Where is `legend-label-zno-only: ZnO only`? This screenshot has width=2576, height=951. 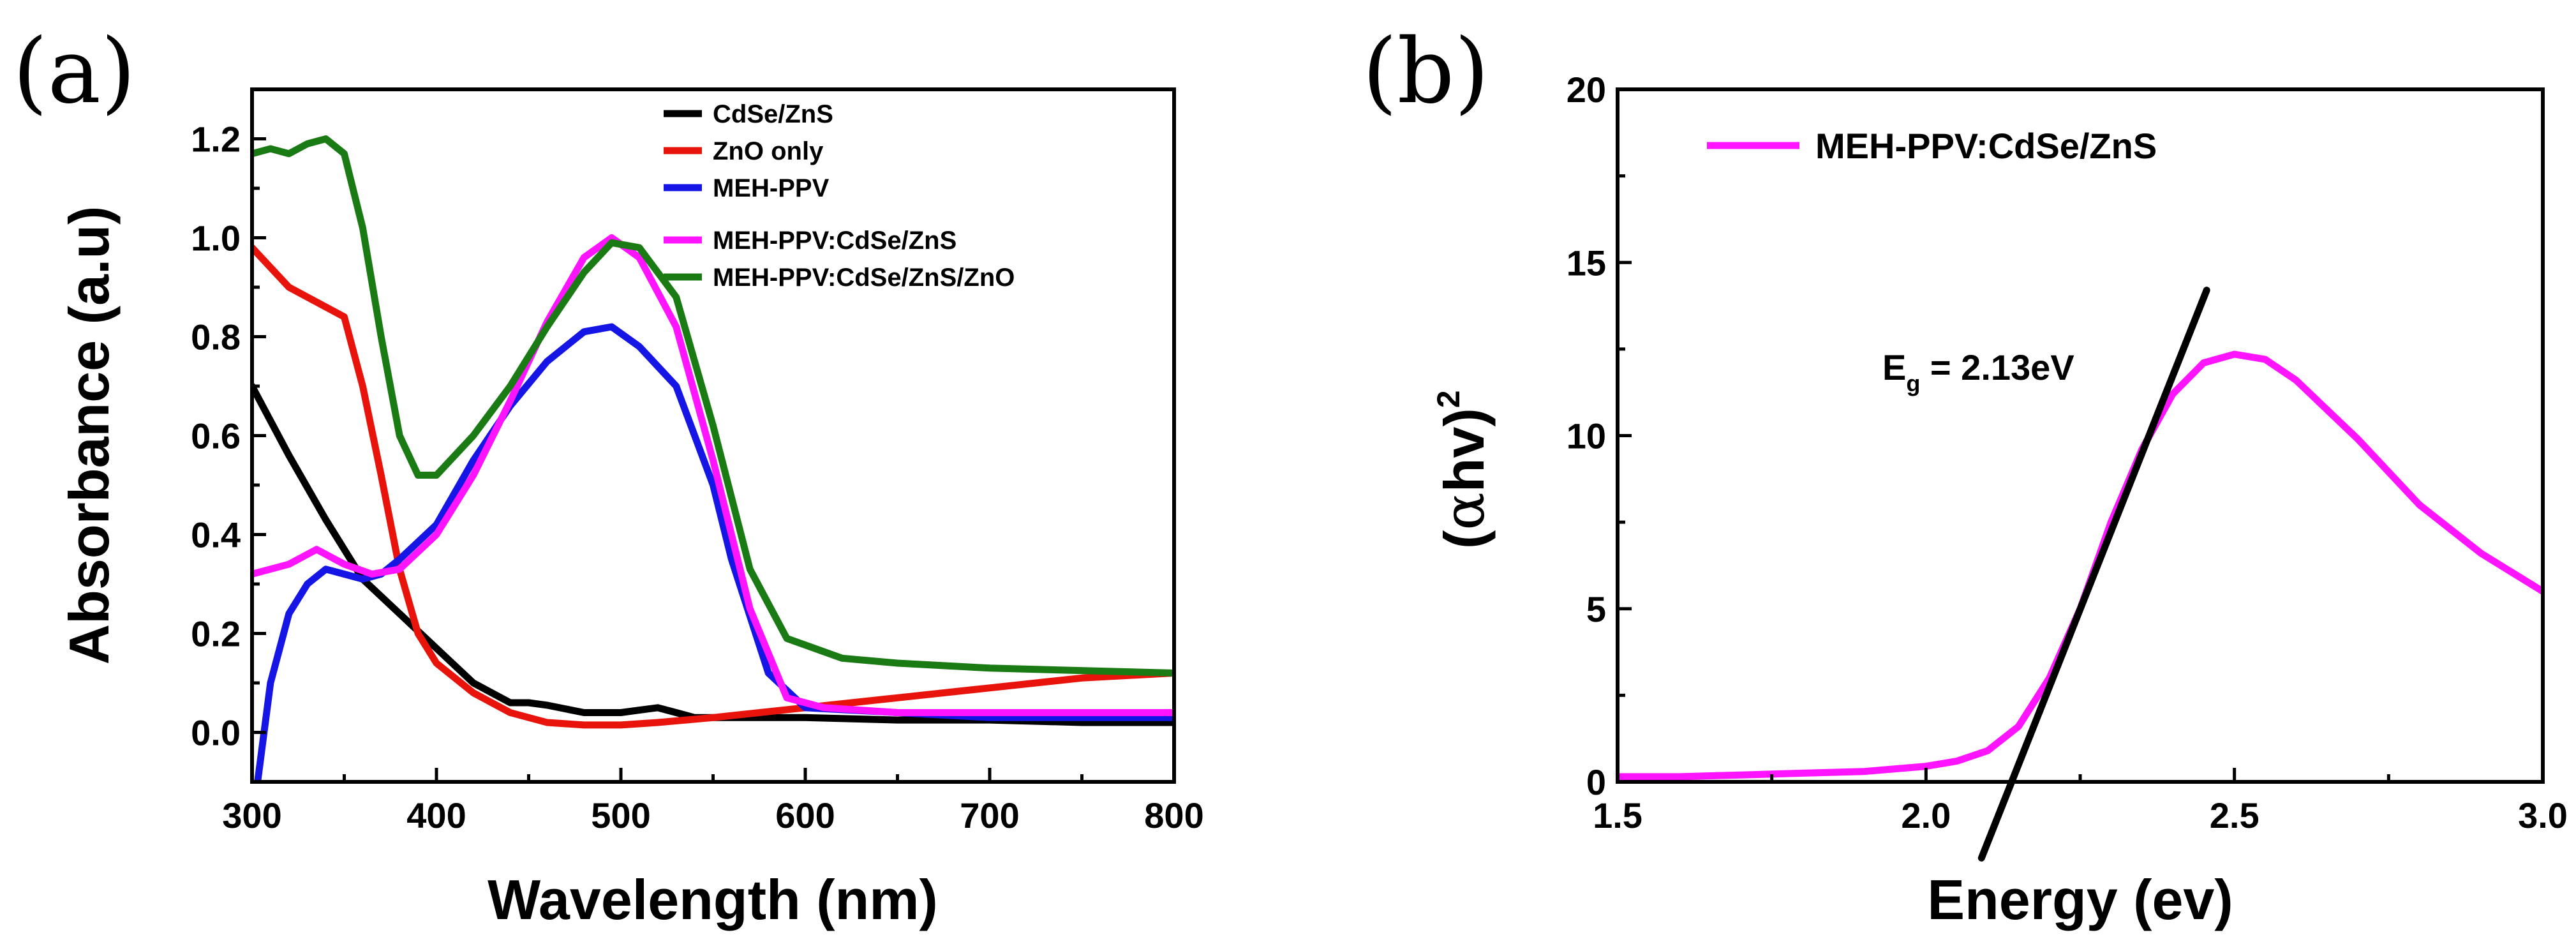
legend-label-zno-only: ZnO only is located at coordinates (768, 151).